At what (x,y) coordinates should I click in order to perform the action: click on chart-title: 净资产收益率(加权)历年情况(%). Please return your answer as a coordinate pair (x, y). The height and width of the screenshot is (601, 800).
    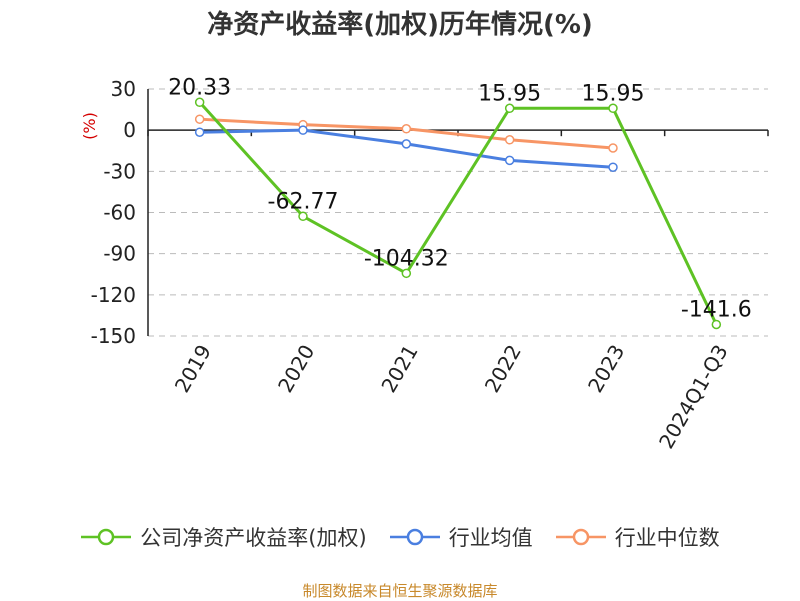
    Looking at the image, I should click on (400, 25).